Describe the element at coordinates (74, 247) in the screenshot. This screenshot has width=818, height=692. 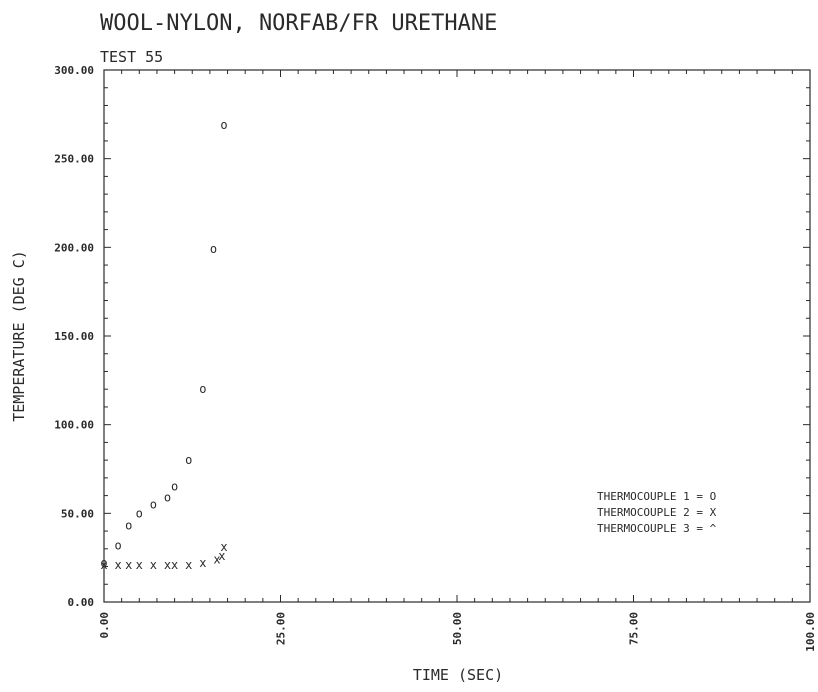
I see `y-tick-label: 200.00` at that location.